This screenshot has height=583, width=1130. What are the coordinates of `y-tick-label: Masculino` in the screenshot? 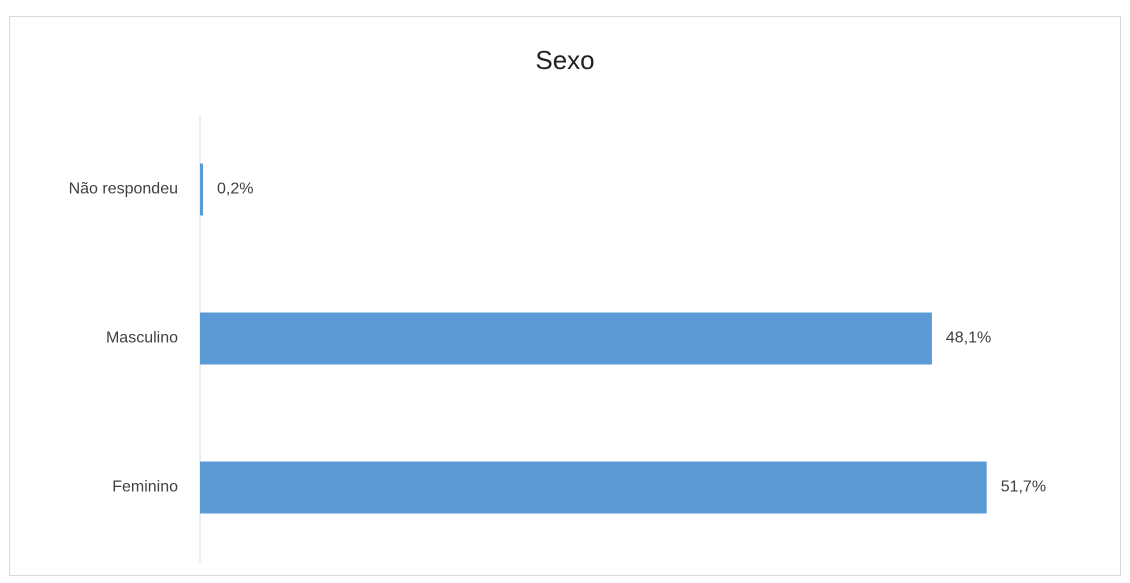 It's located at (142, 338).